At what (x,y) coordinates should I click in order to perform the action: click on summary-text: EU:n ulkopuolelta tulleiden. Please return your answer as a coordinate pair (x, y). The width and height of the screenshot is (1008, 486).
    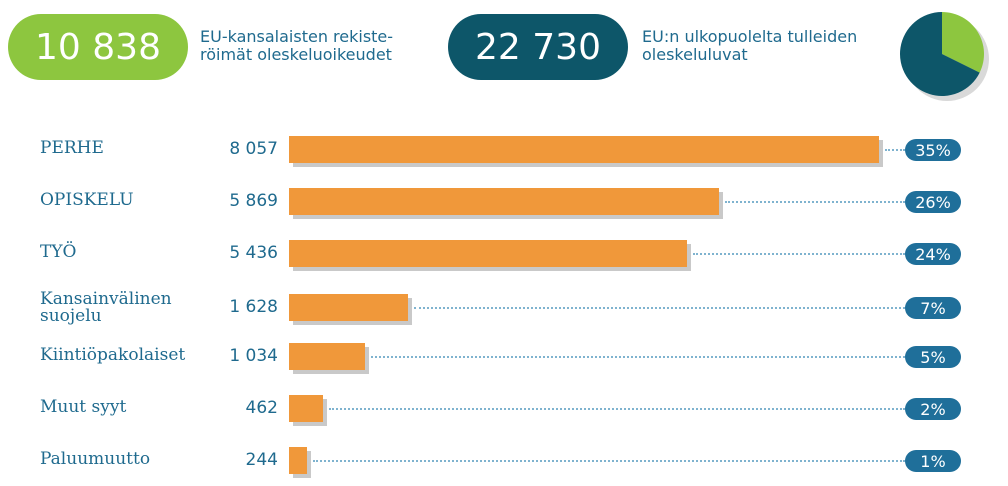
    Looking at the image, I should click on (750, 36).